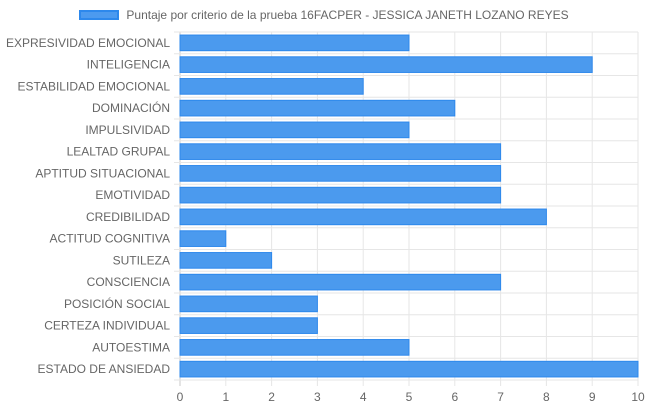 The height and width of the screenshot is (410, 648). I want to click on category-label: AUTOESTIMA, so click(131, 347).